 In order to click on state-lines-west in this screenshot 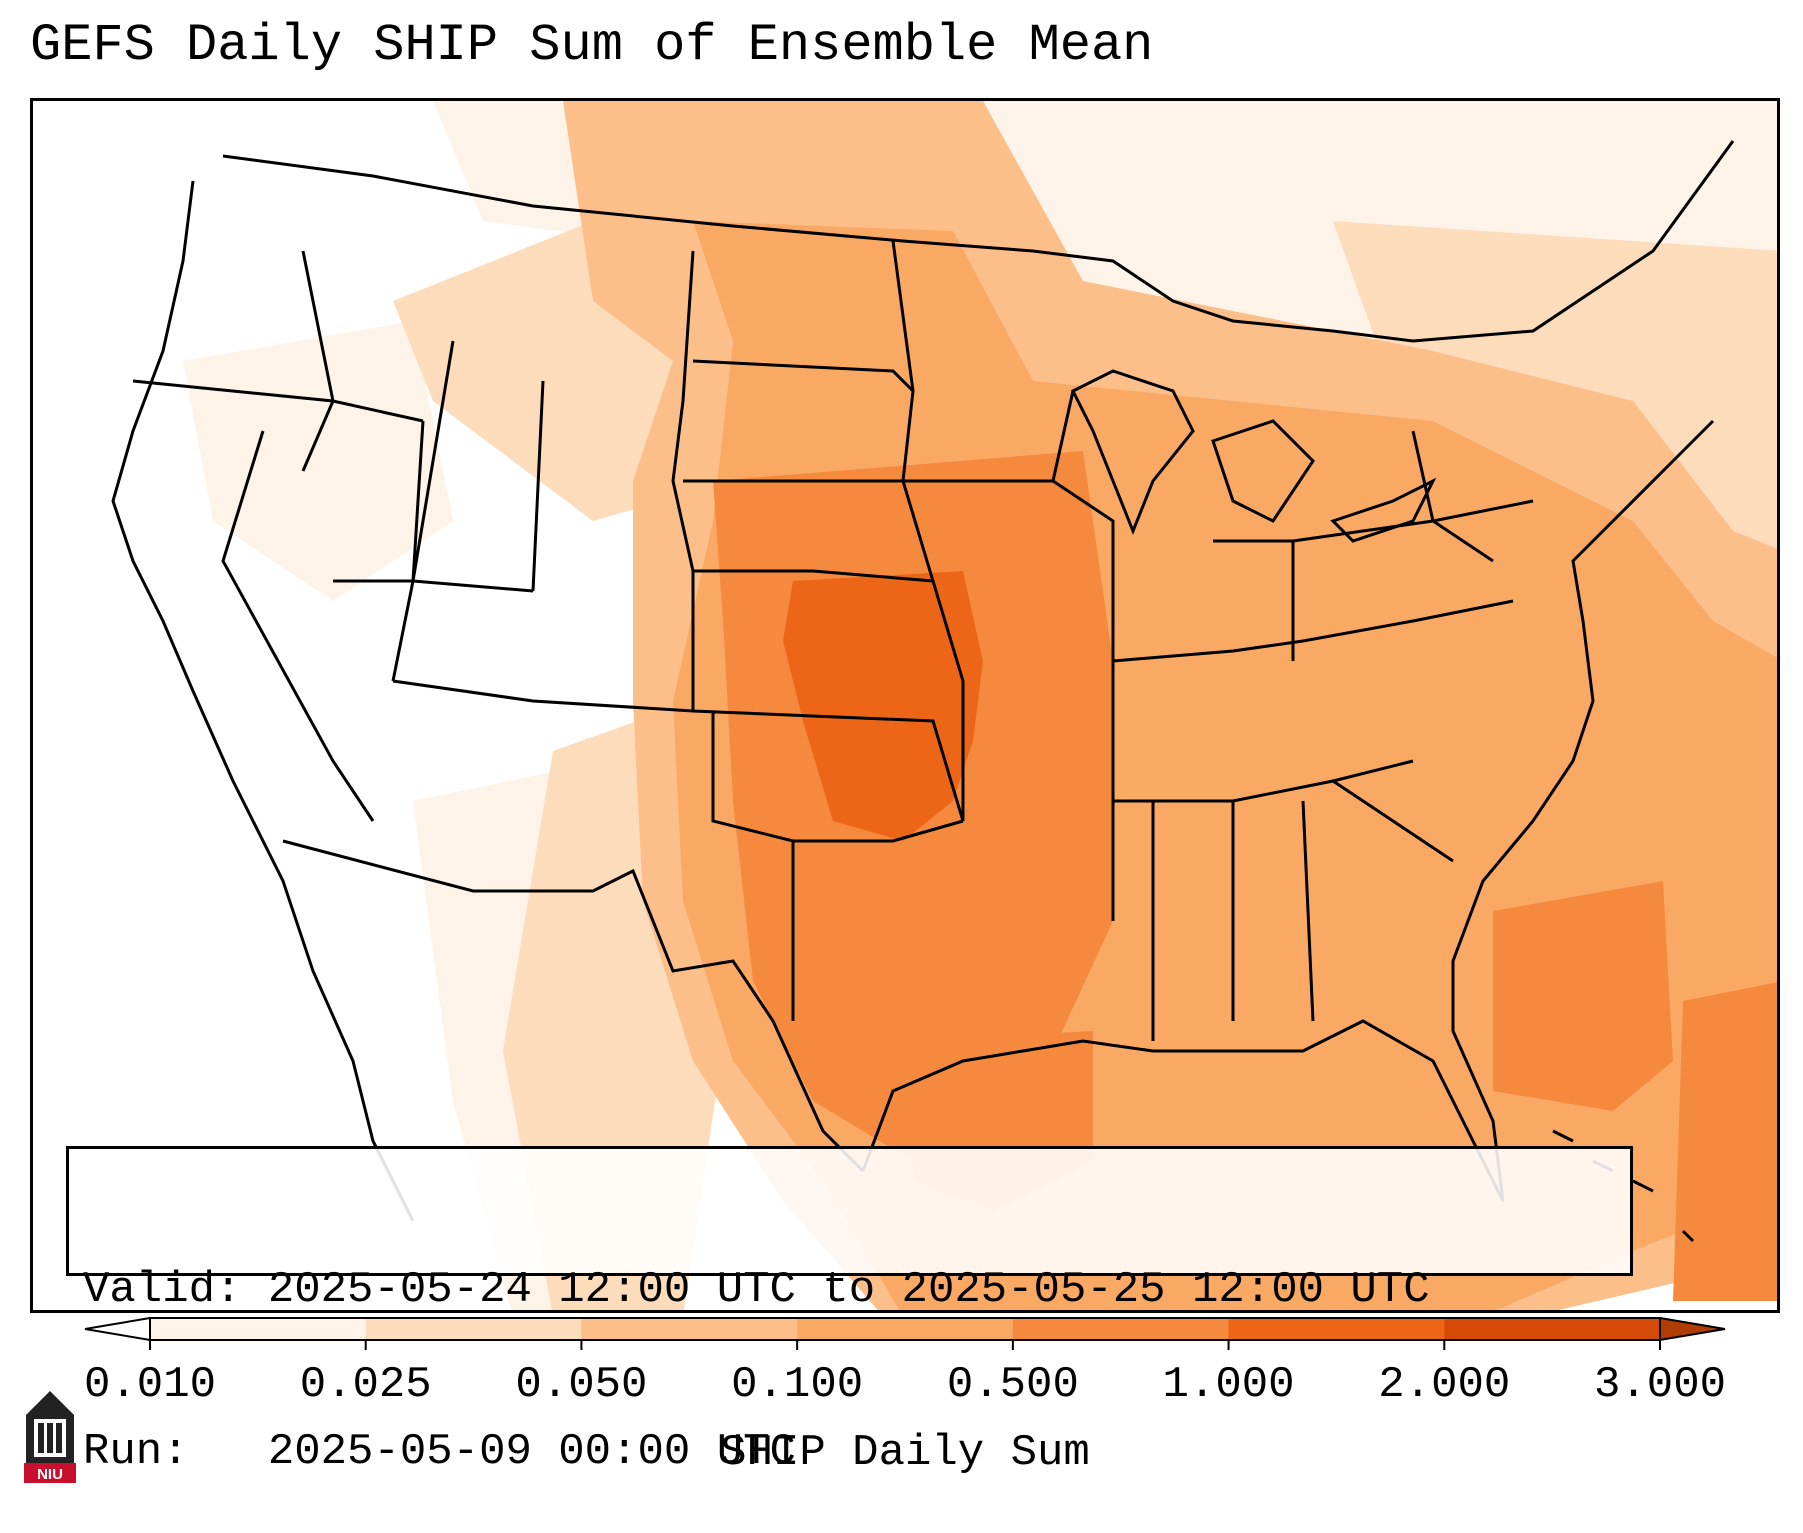, I will do `click(413, 536)`.